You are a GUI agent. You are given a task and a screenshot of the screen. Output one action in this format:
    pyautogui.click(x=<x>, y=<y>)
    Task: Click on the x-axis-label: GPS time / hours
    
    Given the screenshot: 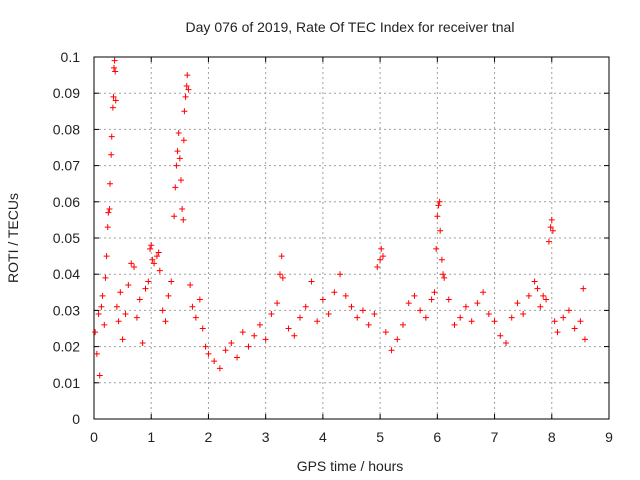 What is the action you would take?
    pyautogui.click(x=350, y=466)
    